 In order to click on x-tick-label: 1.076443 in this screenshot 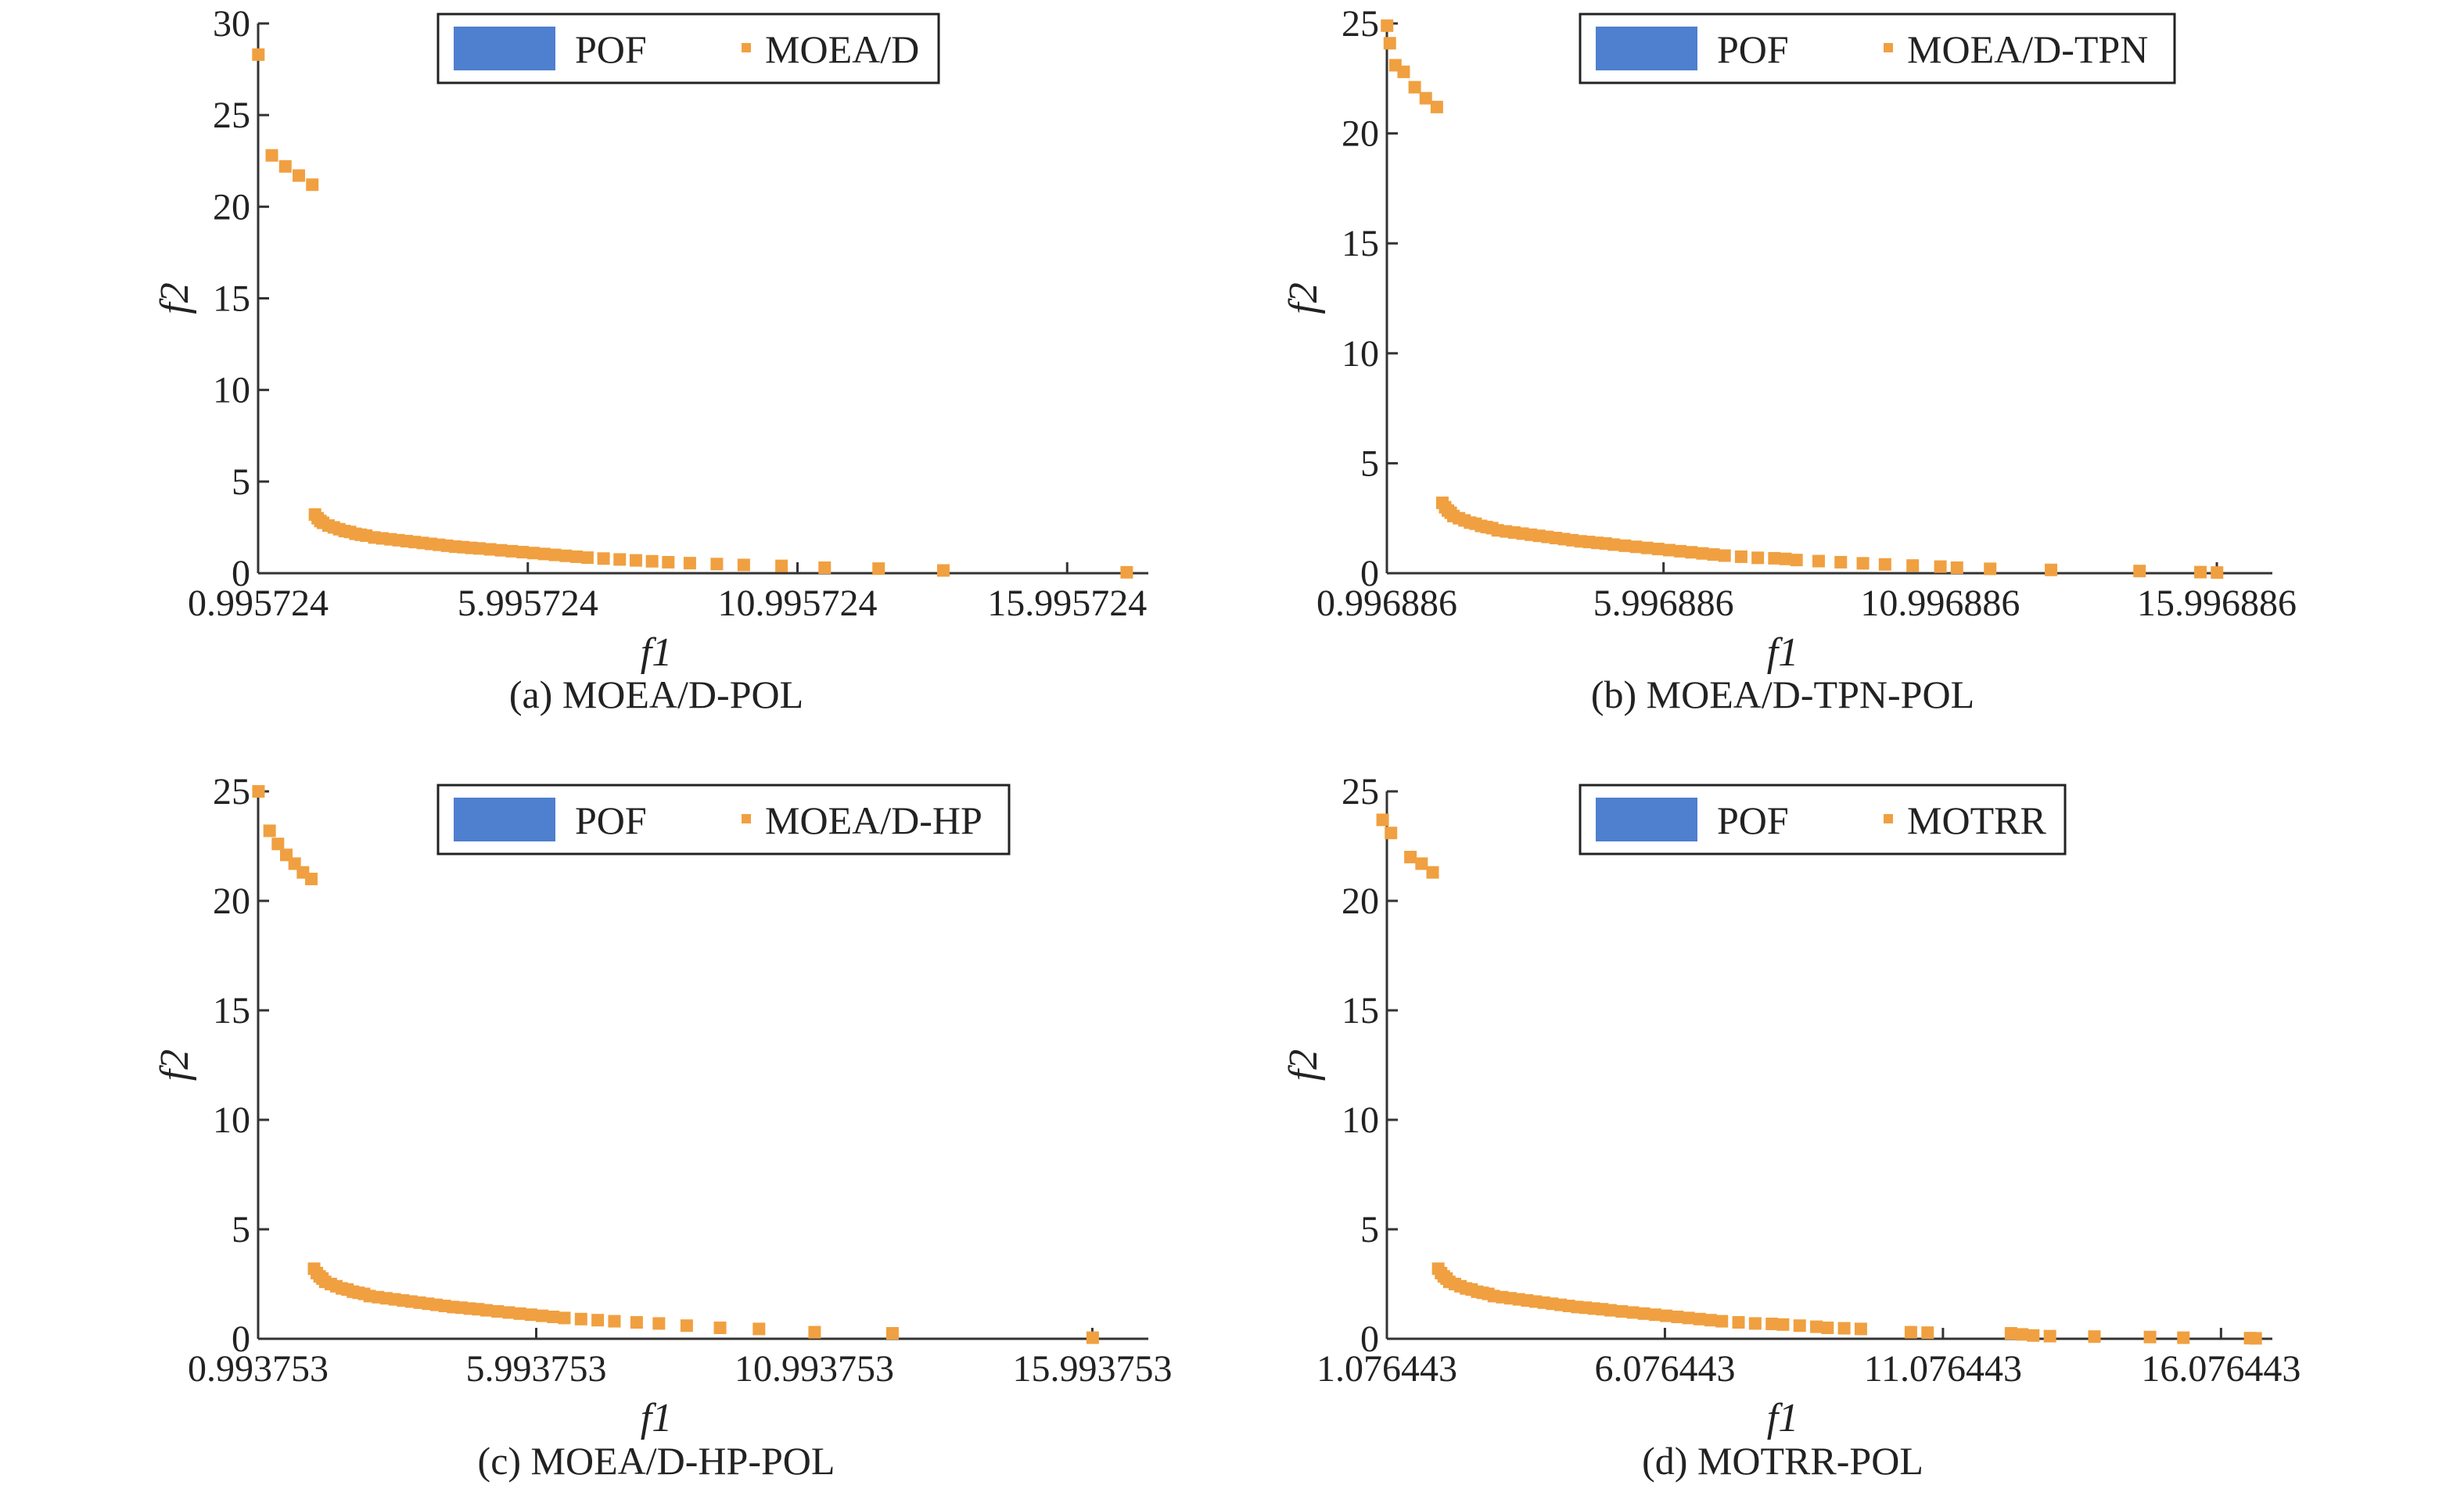, I will do `click(1386, 1369)`.